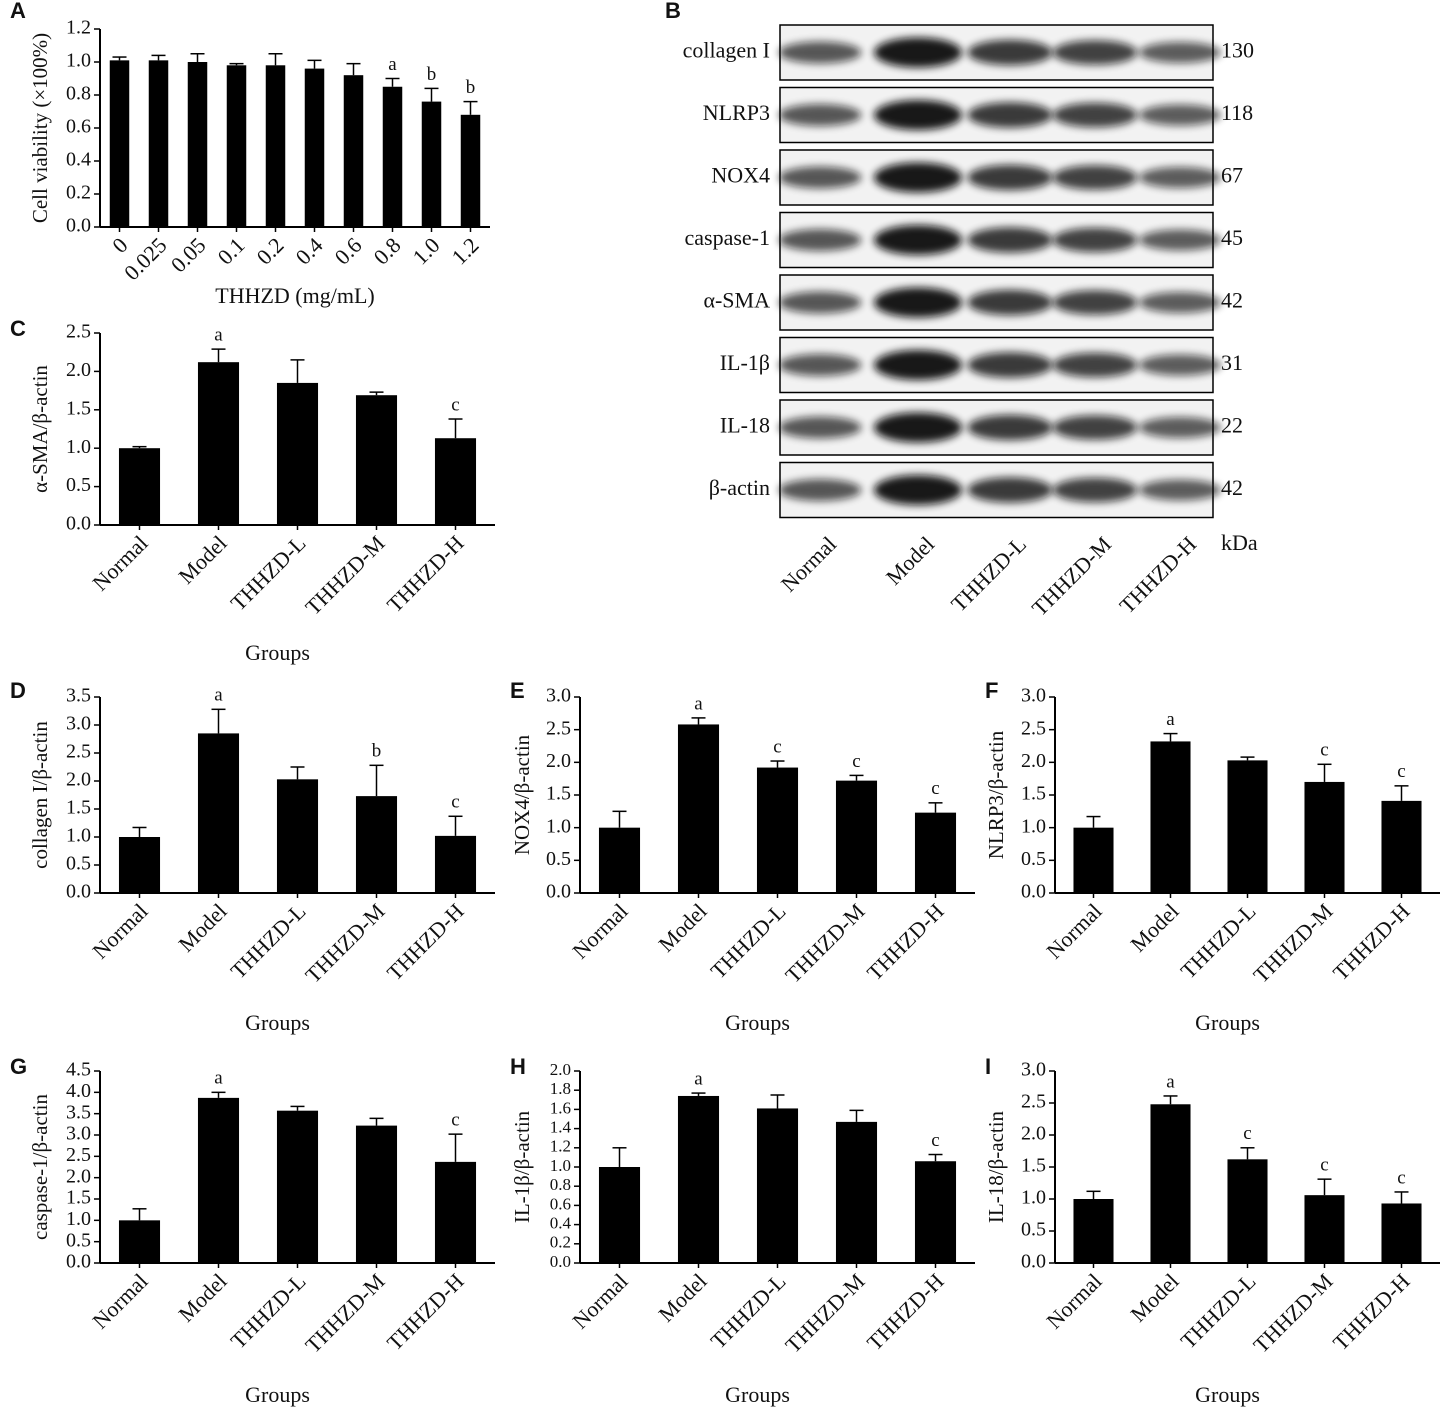 This screenshot has width=1449, height=1417. I want to click on y-axis-label: α-SMA/β-actin, so click(40, 429).